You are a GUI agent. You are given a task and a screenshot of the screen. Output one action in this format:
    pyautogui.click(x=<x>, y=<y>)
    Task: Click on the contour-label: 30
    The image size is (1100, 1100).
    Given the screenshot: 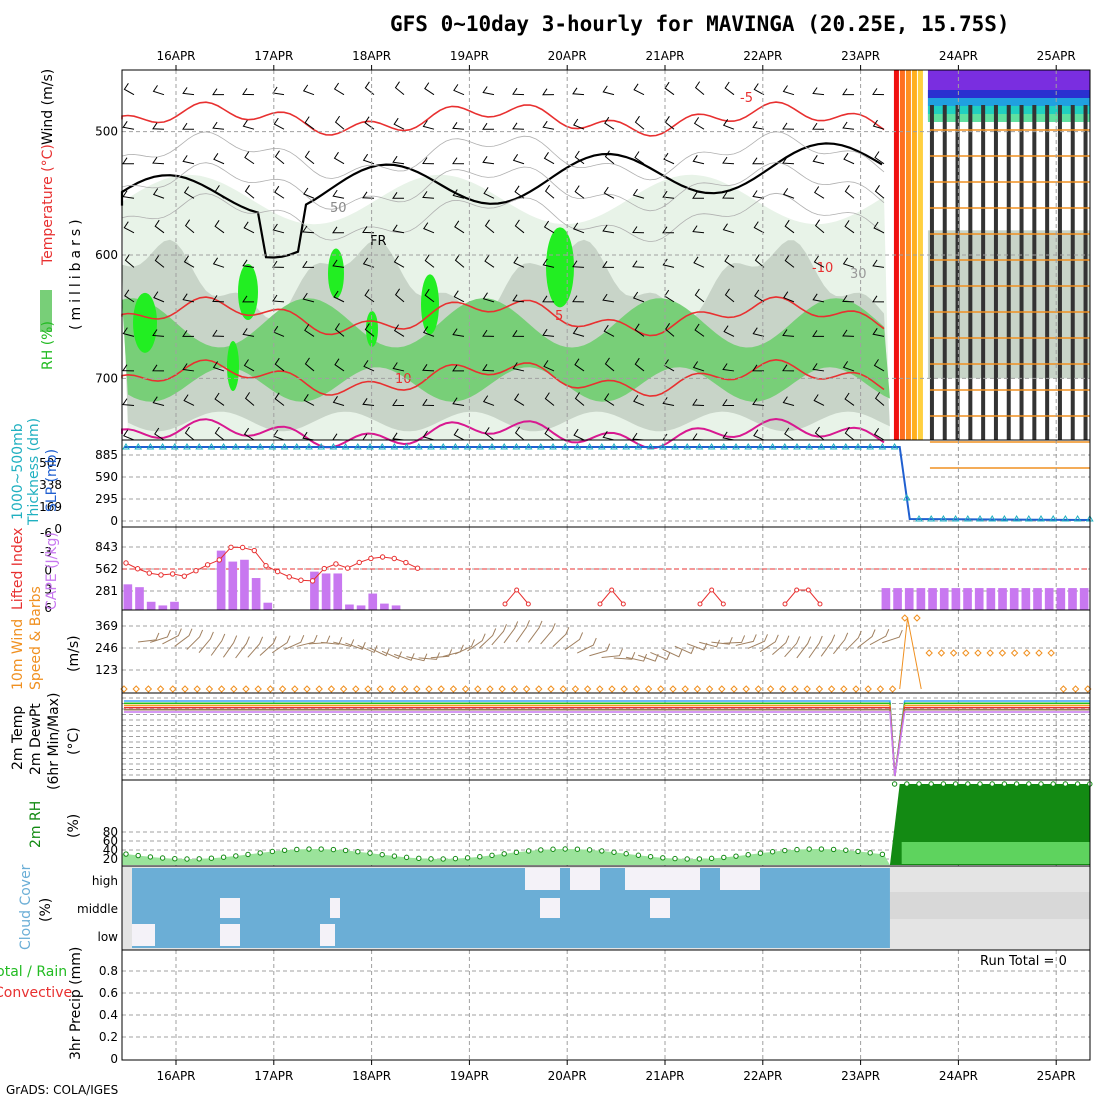 What is the action you would take?
    pyautogui.click(x=858, y=274)
    